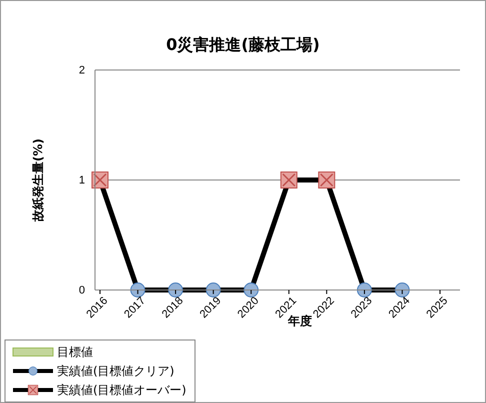 This screenshot has width=486, height=403. I want to click on legend-label: 実績値(目標値クリア), so click(115, 371).